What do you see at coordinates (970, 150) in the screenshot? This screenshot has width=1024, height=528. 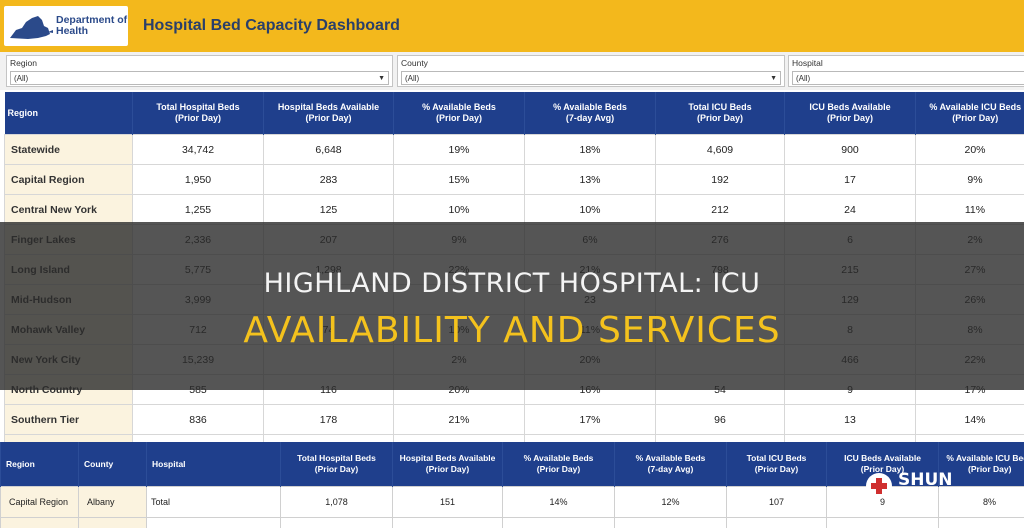 I see `value-cell: 20%` at bounding box center [970, 150].